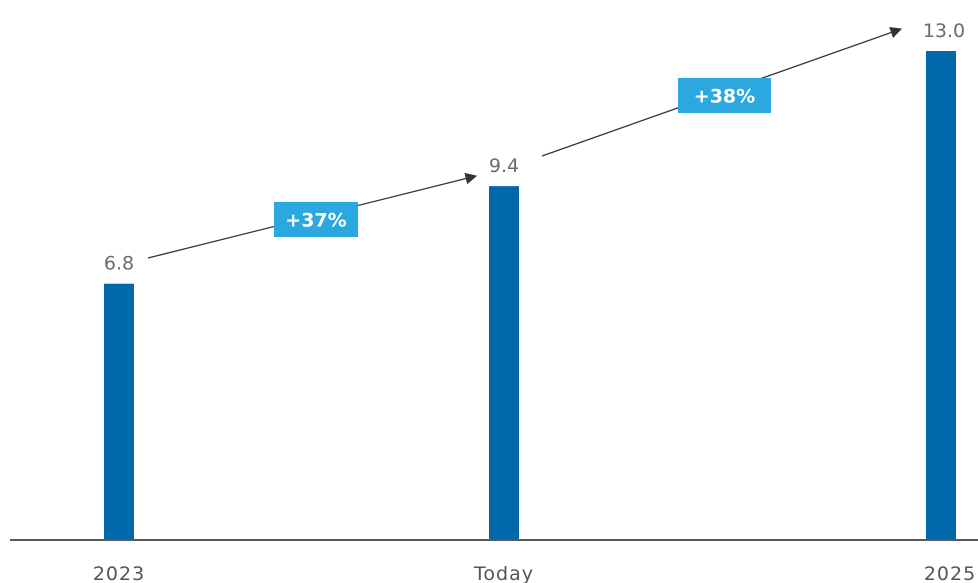 The width and height of the screenshot is (978, 583). Describe the element at coordinates (941, 295) in the screenshot. I see `bar-2025` at that location.